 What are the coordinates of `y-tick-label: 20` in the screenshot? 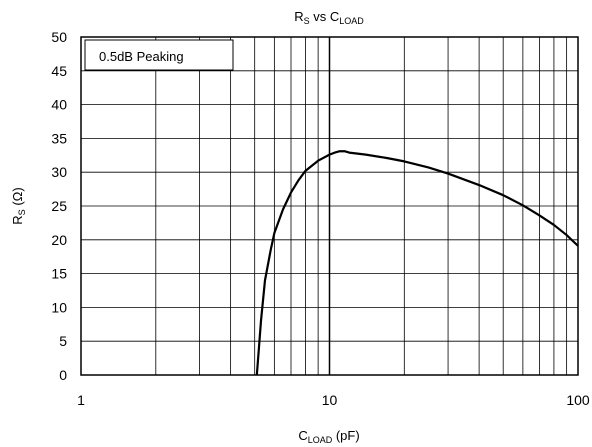 It's located at (59, 240).